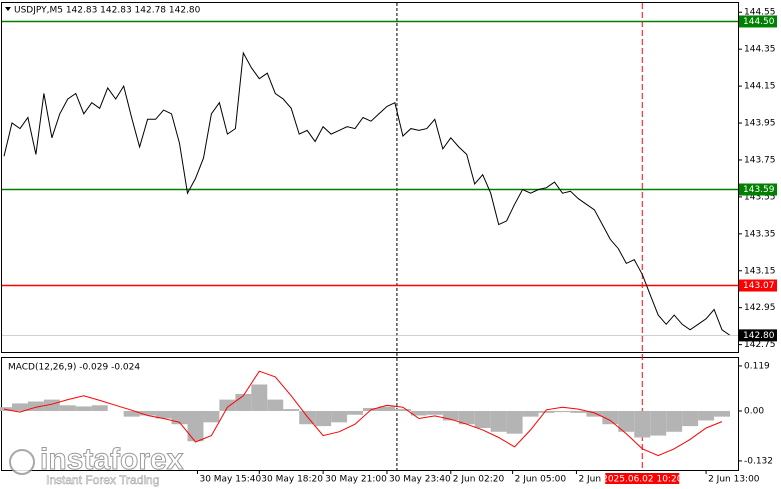  I want to click on marker-label: 2025.06.02 10:20, so click(642, 480).